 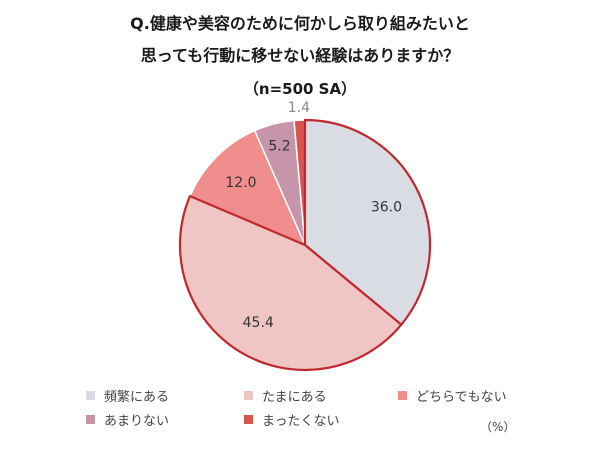 I want to click on legend-swatch-rarely, so click(x=90, y=419).